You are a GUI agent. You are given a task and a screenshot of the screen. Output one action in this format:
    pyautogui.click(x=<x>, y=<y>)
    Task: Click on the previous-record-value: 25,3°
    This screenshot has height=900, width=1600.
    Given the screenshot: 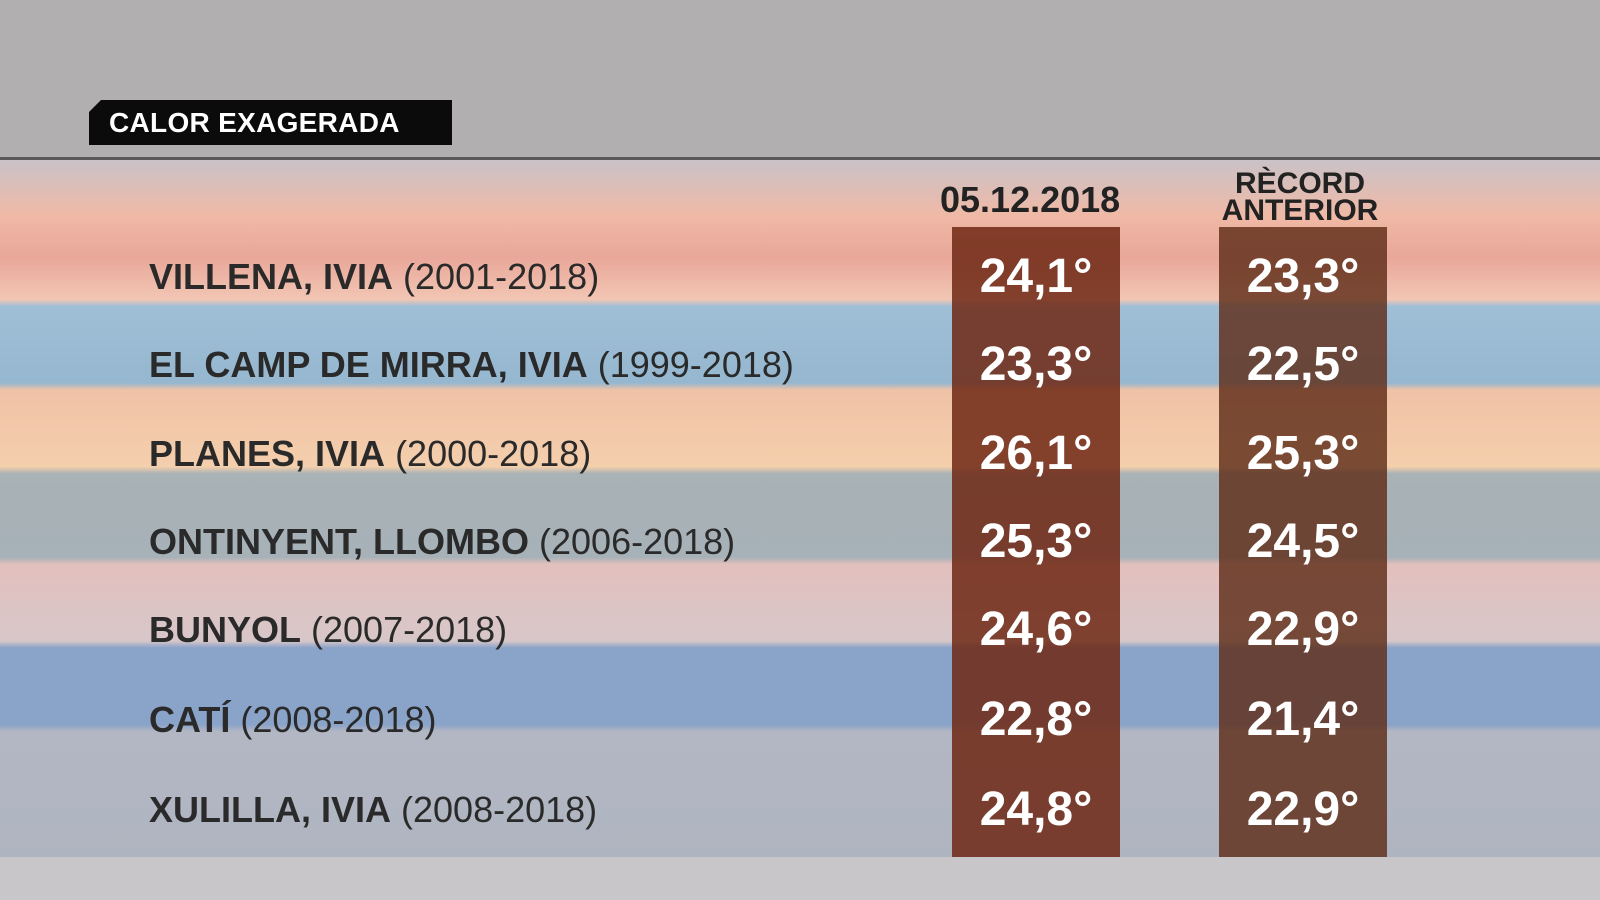 What is the action you would take?
    pyautogui.click(x=1303, y=453)
    